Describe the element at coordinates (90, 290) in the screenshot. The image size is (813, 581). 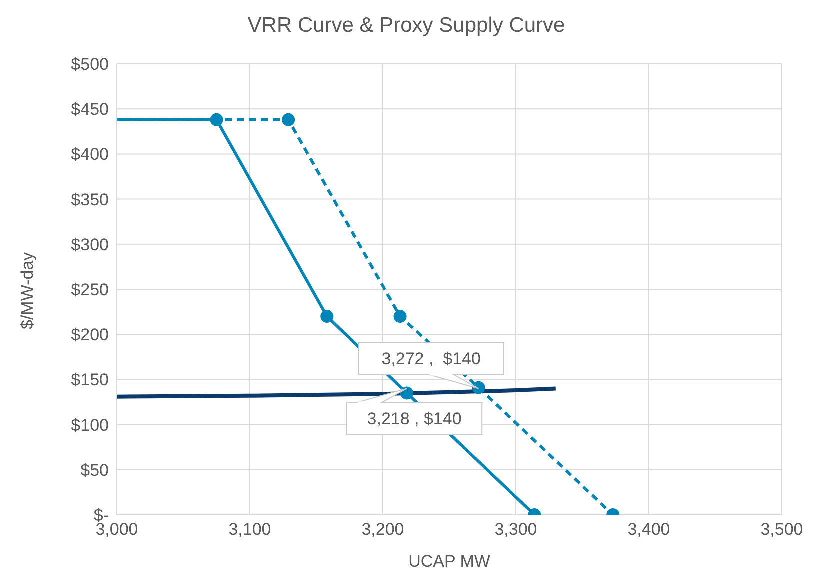
I see `y-tick-label: $250` at that location.